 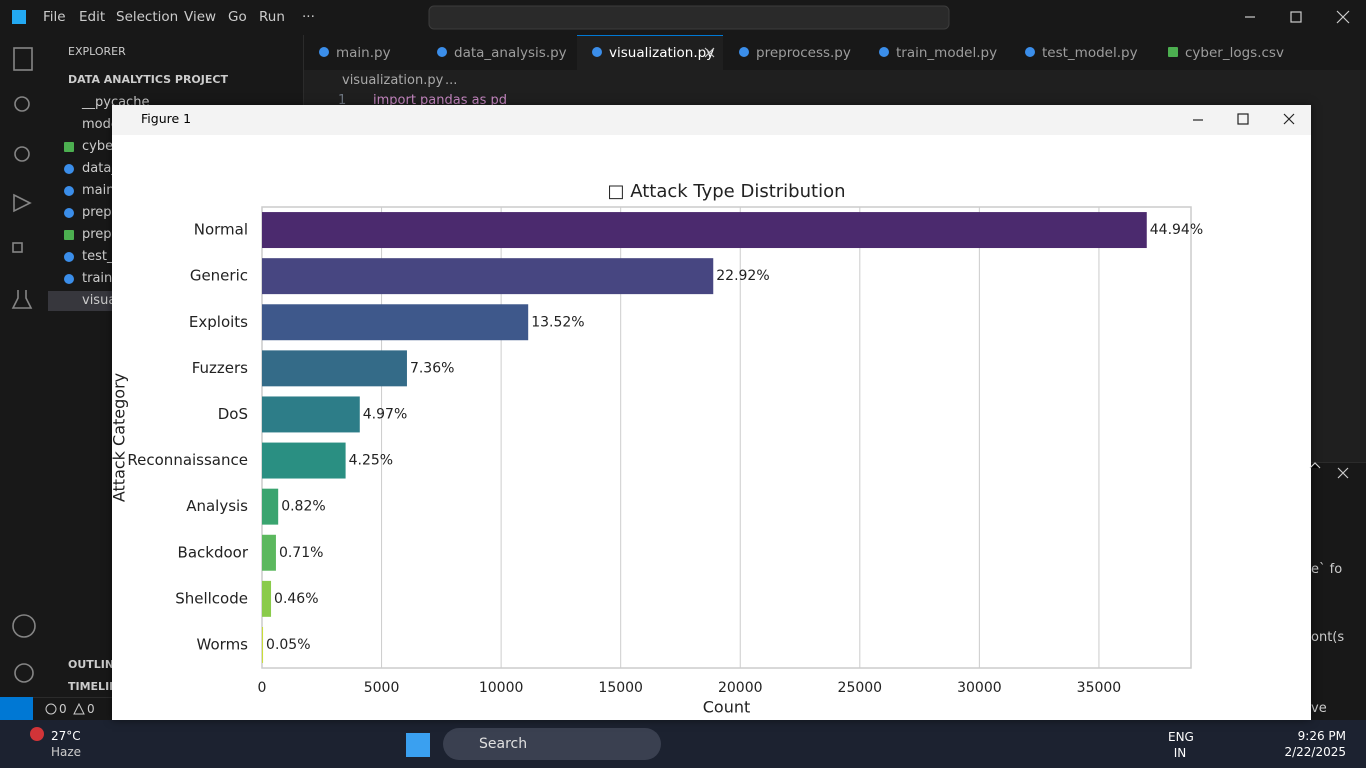 I want to click on taskbar-search-label: Search, so click(x=503, y=744).